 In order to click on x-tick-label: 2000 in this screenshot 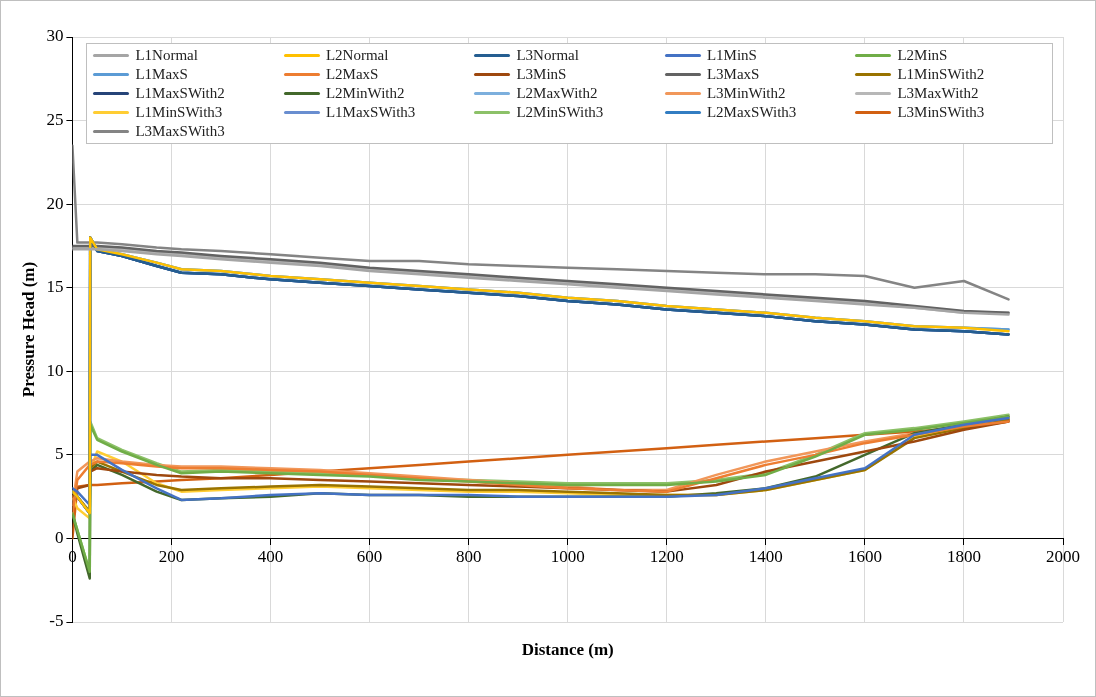, I will do `click(1063, 557)`.